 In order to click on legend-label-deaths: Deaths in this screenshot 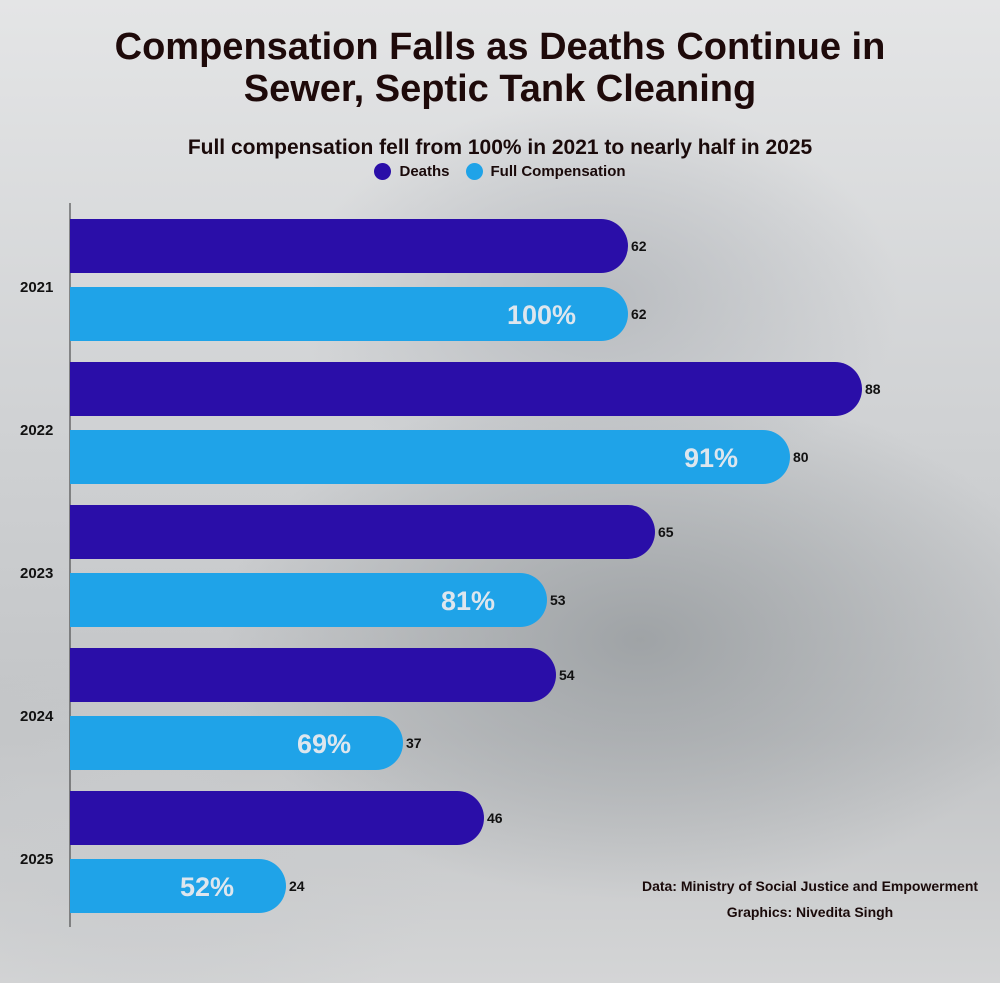, I will do `click(424, 171)`.